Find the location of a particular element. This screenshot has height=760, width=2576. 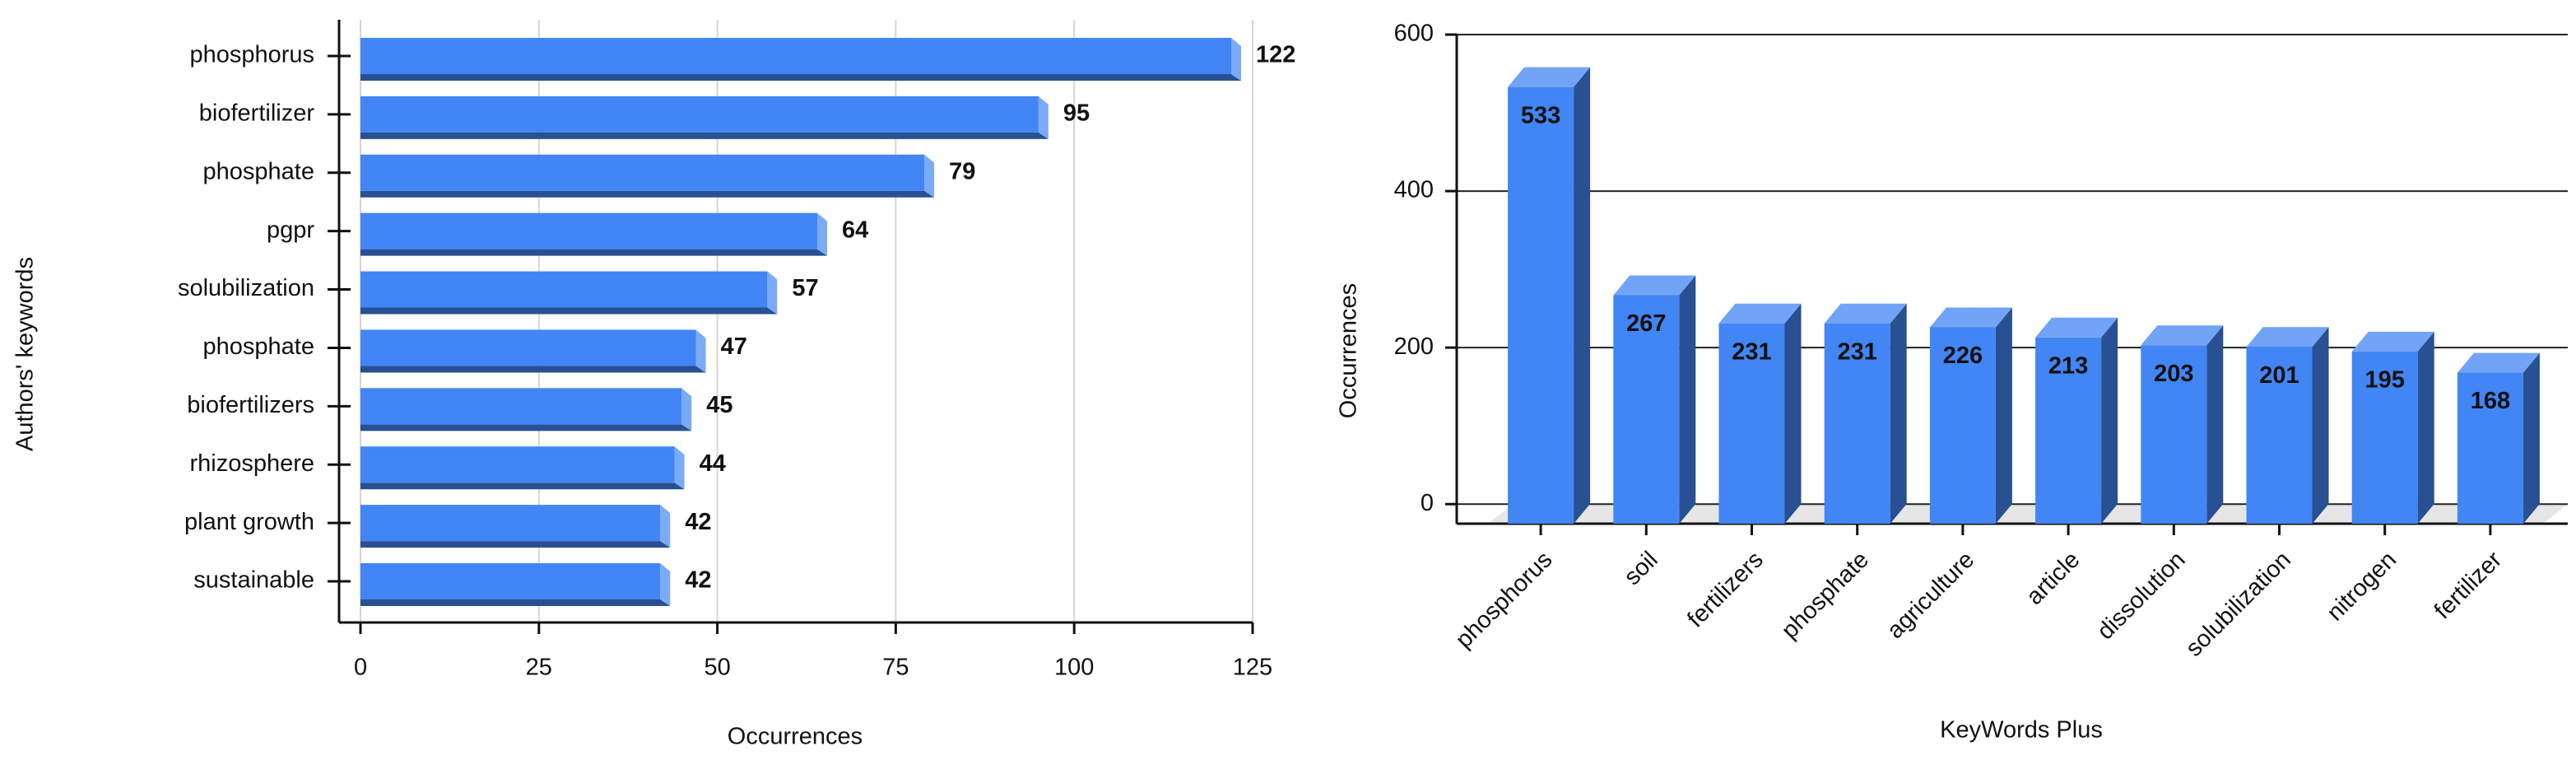

x-tick-label: article is located at coordinates (2053, 578).